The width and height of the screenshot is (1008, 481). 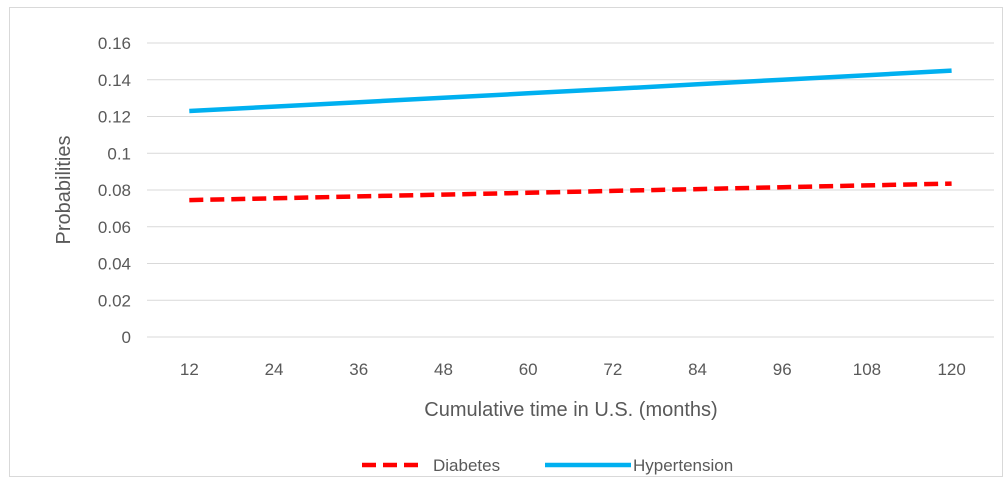 What do you see at coordinates (570, 91) in the screenshot?
I see `series-line-hypertension` at bounding box center [570, 91].